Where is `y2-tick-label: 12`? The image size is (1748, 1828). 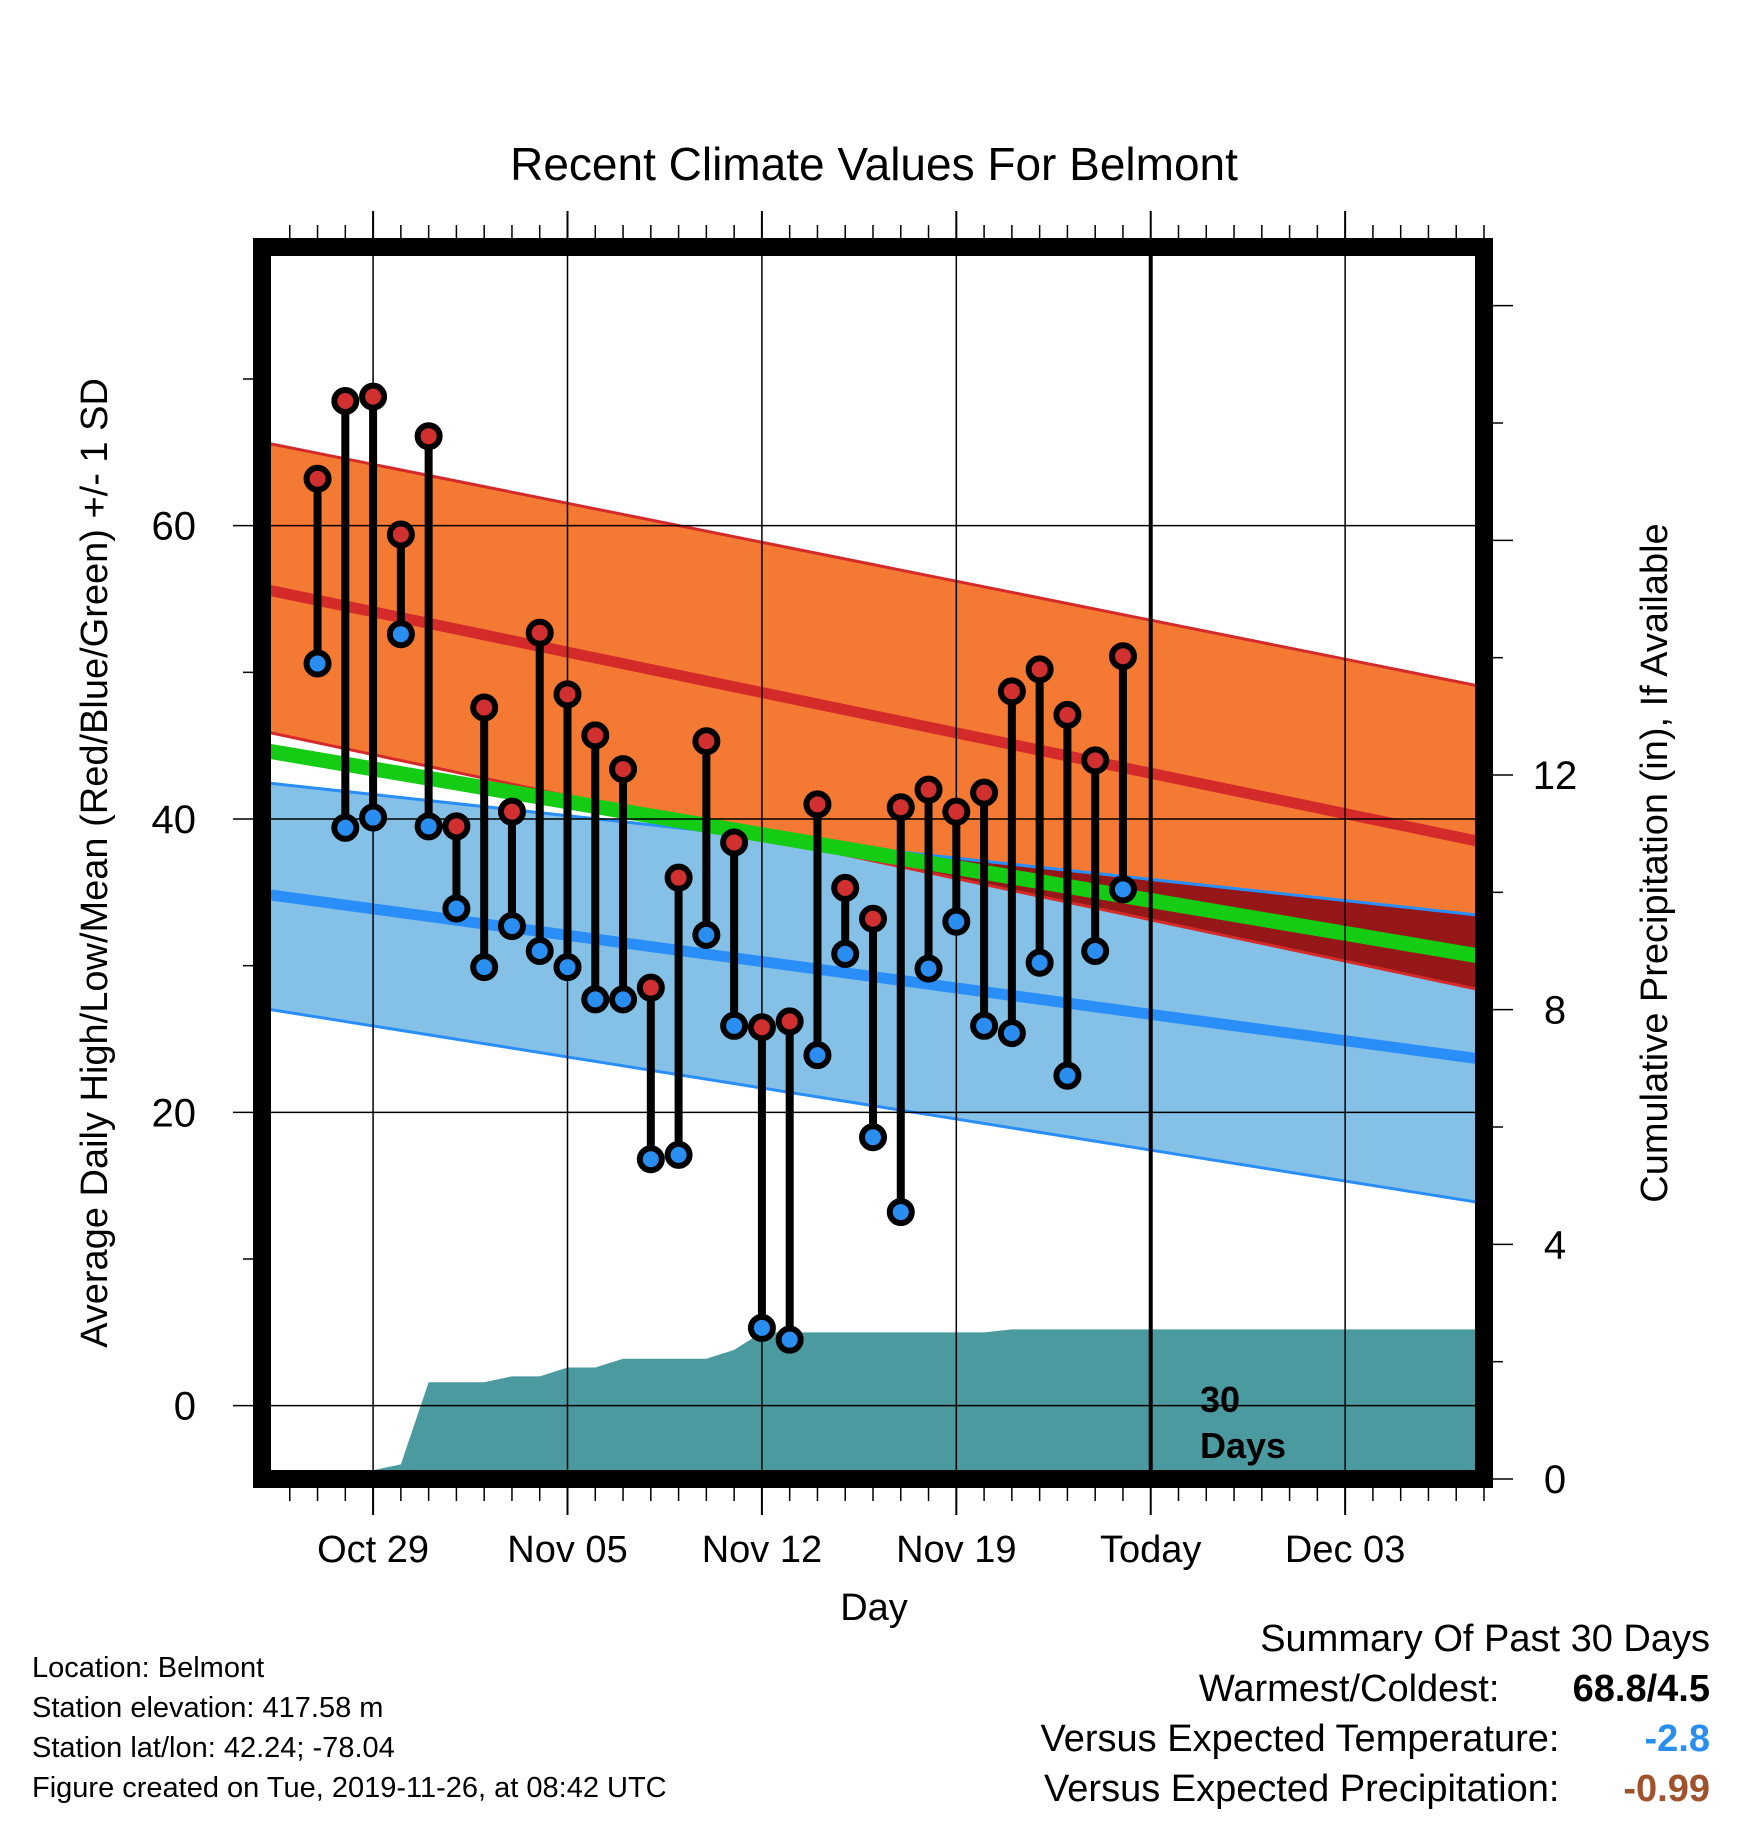 y2-tick-label: 12 is located at coordinates (1555, 776).